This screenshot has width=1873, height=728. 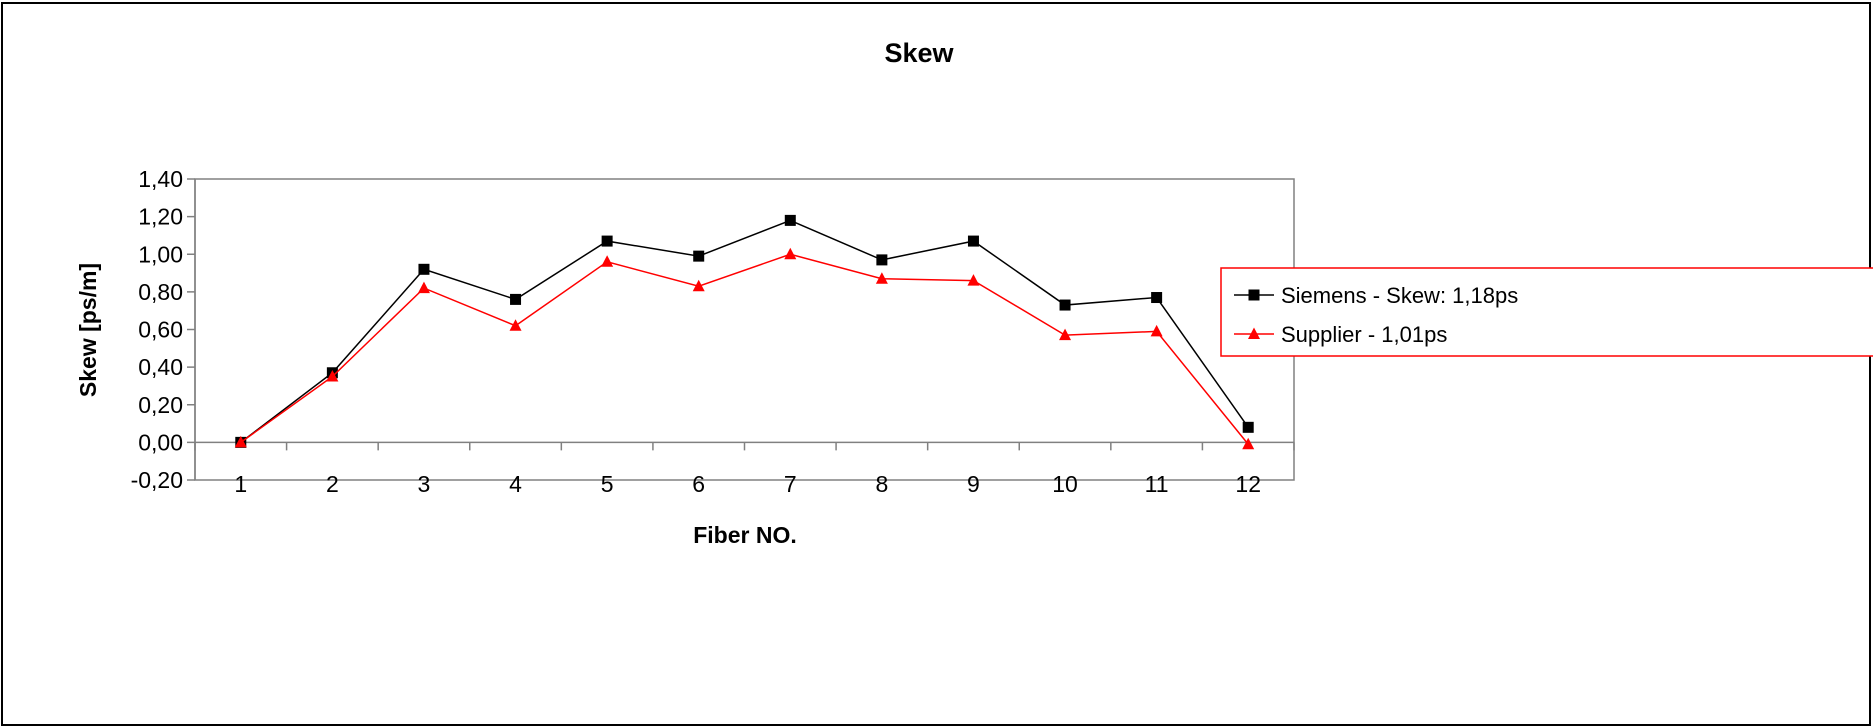 What do you see at coordinates (1248, 484) in the screenshot?
I see `x-tick-label: 12` at bounding box center [1248, 484].